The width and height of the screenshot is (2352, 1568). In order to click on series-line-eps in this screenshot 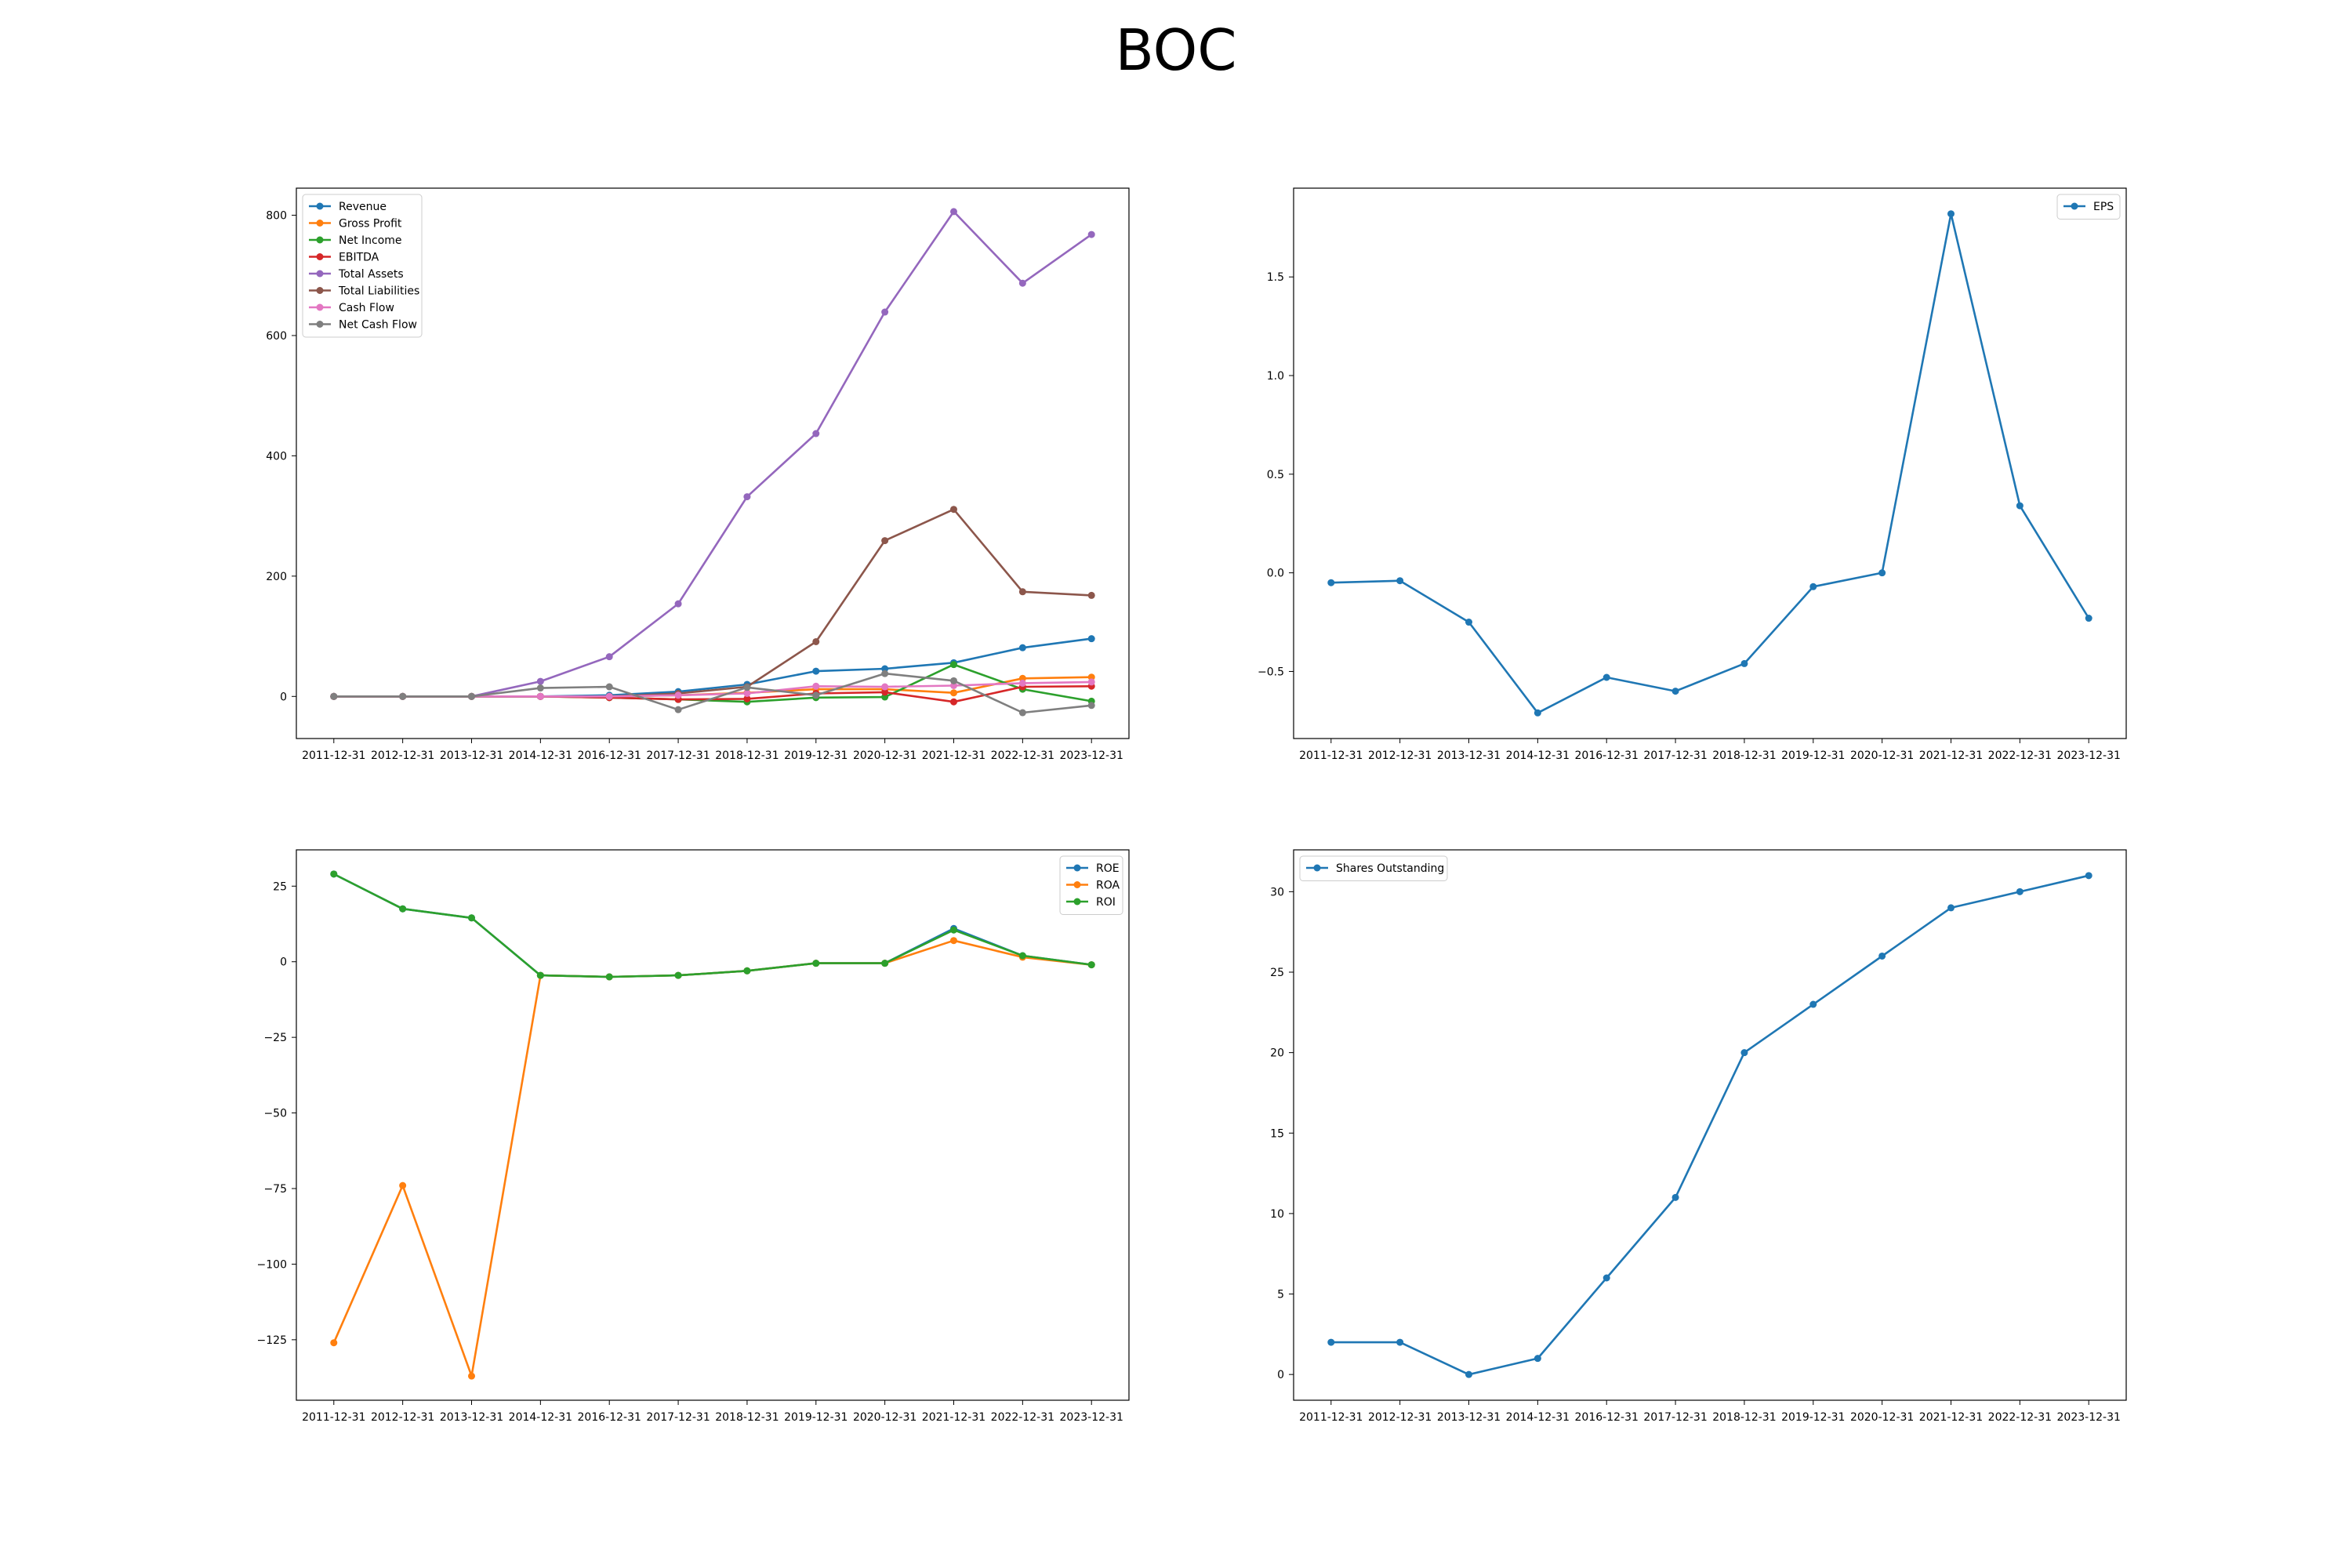, I will do `click(1710, 463)`.